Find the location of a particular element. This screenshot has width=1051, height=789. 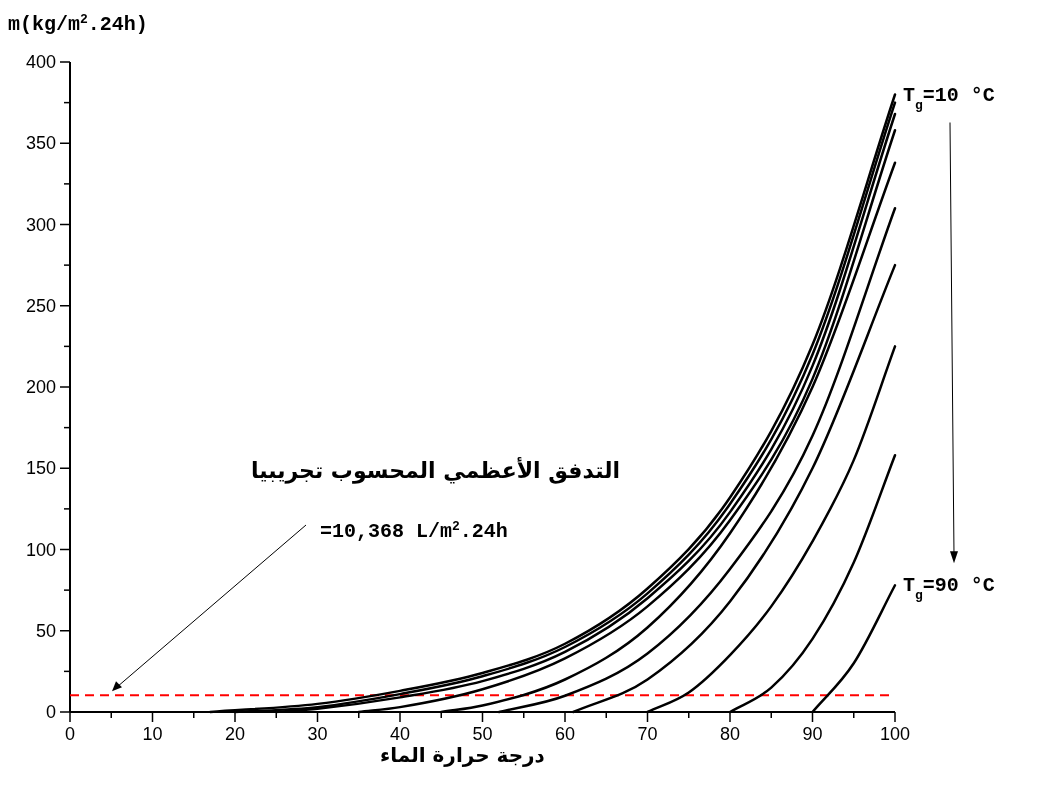

x-tick-label: 0 is located at coordinates (70, 734).